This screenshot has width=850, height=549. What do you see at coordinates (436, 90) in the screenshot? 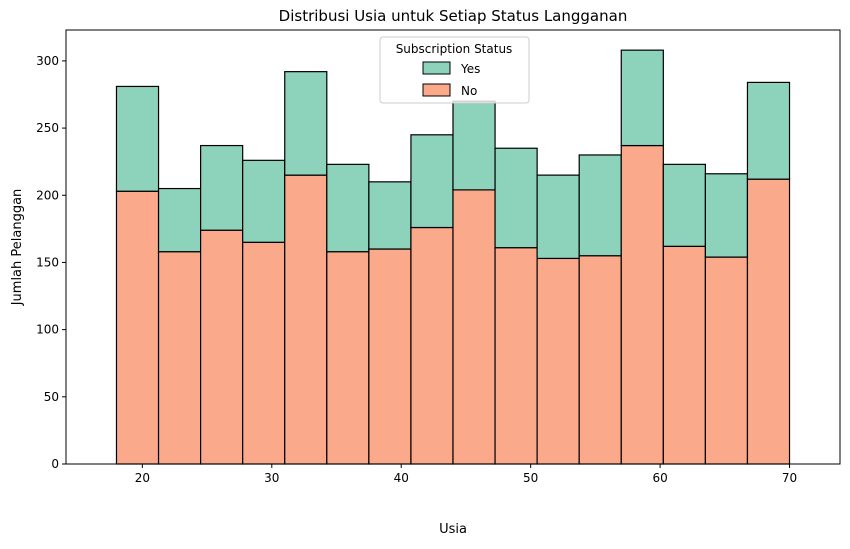
I see `legend-swatch-no` at bounding box center [436, 90].